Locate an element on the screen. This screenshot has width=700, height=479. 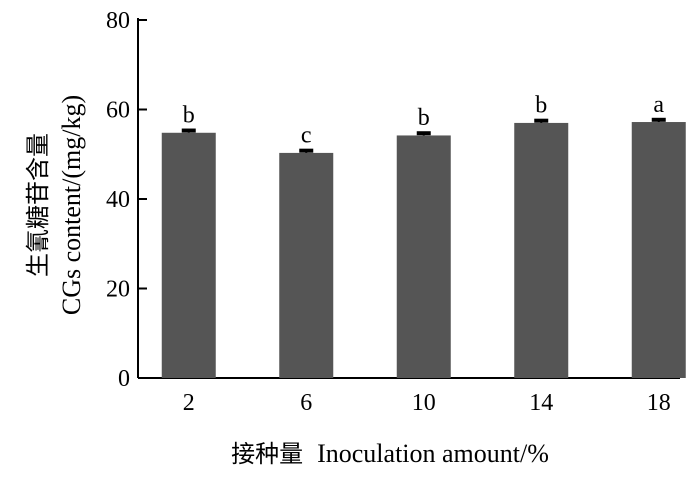
x-tick-label: 2 is located at coordinates (189, 403).